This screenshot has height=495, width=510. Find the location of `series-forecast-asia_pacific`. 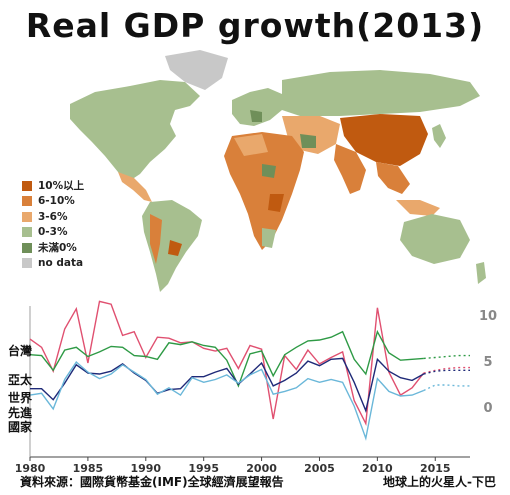

series-forecast-asia_pacific is located at coordinates (446, 357).